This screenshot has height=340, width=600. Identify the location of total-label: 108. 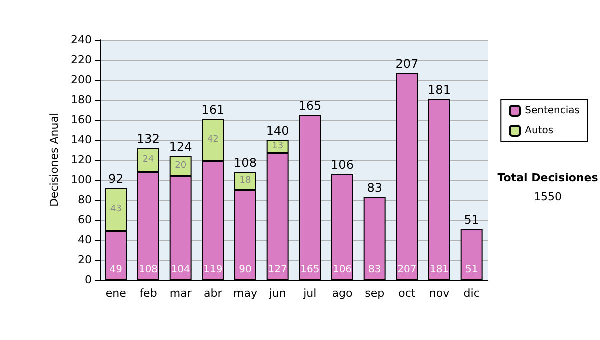
(245, 163).